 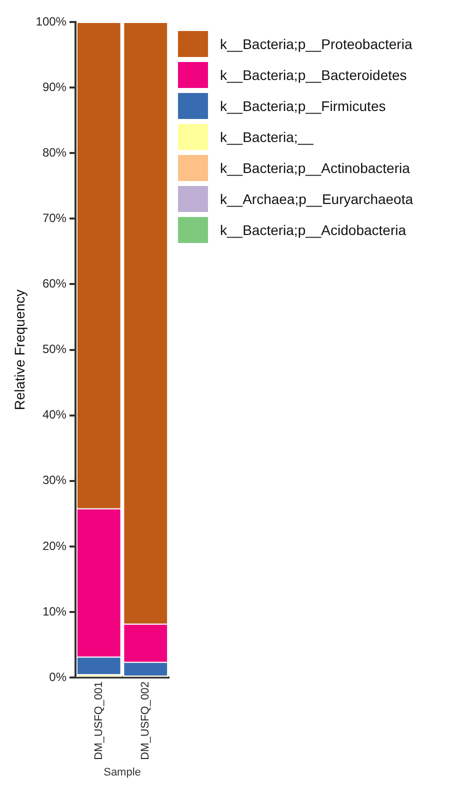 What do you see at coordinates (54, 87) in the screenshot?
I see `y-tick-label: 90%` at bounding box center [54, 87].